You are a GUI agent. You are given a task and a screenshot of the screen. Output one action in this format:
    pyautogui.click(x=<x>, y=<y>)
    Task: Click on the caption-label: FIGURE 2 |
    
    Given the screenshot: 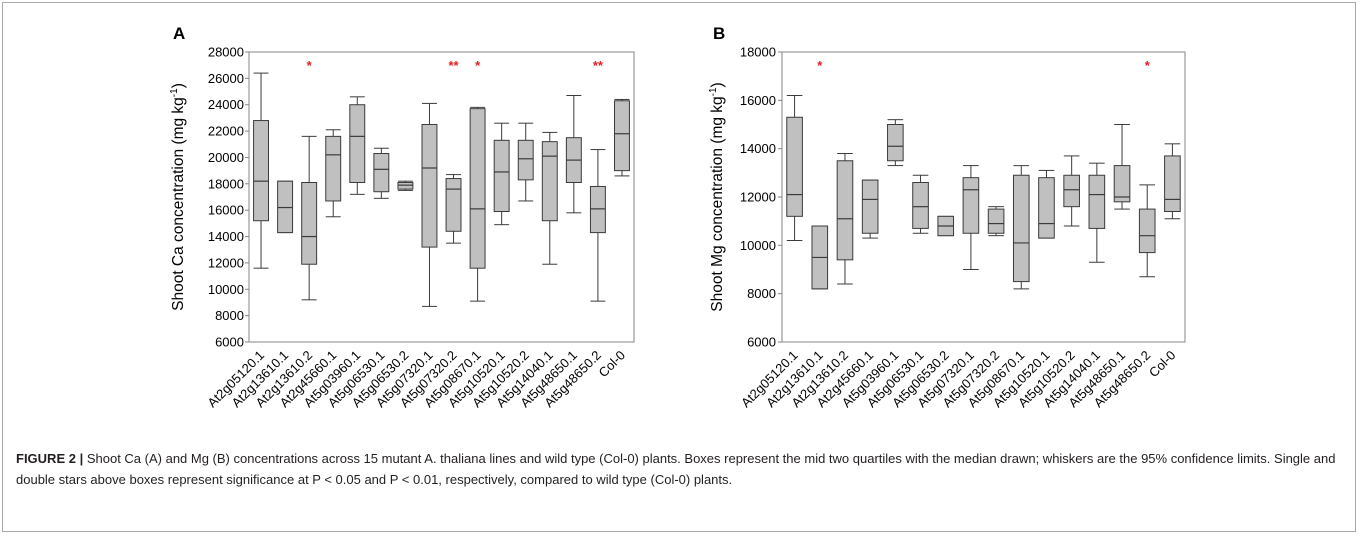 What is the action you would take?
    pyautogui.click(x=50, y=458)
    